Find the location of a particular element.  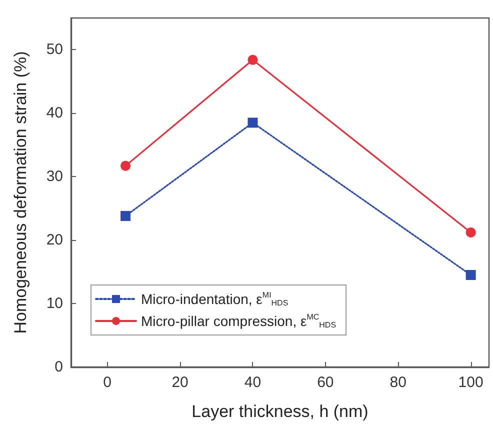

x-tick-label: 20 is located at coordinates (180, 382).